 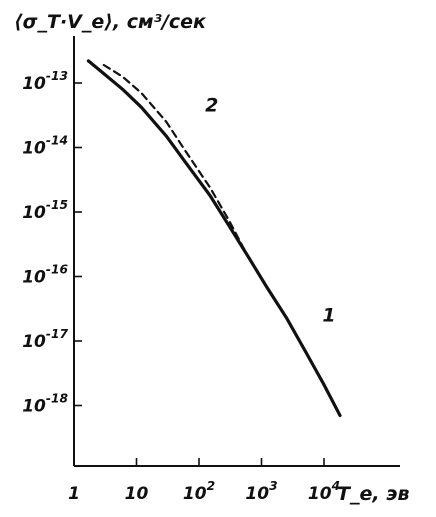 I want to click on x-ticks: 1 10 10² 10³ 10⁴, so click(x=204, y=481).